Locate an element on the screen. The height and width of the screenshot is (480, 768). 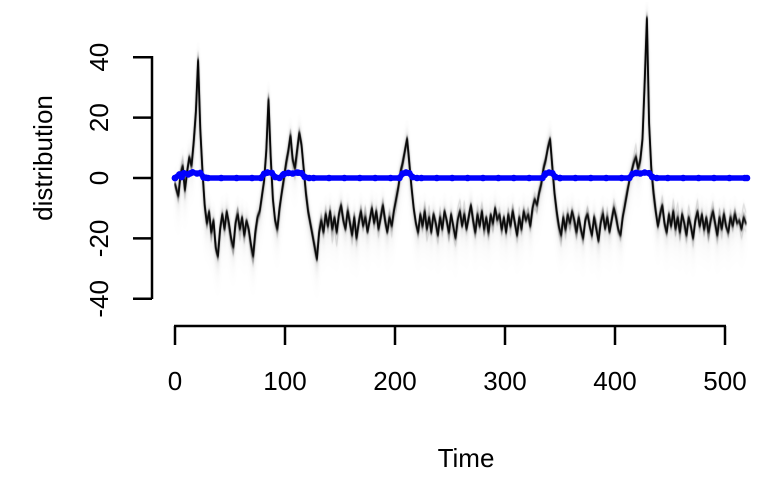
x-axis: 0 100 200 300 400 500 is located at coordinates (457, 360).